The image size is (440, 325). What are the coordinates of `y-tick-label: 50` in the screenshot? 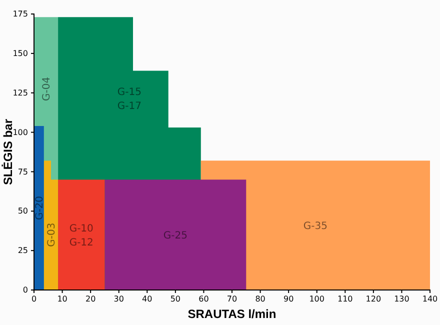 It's located at (23, 211).